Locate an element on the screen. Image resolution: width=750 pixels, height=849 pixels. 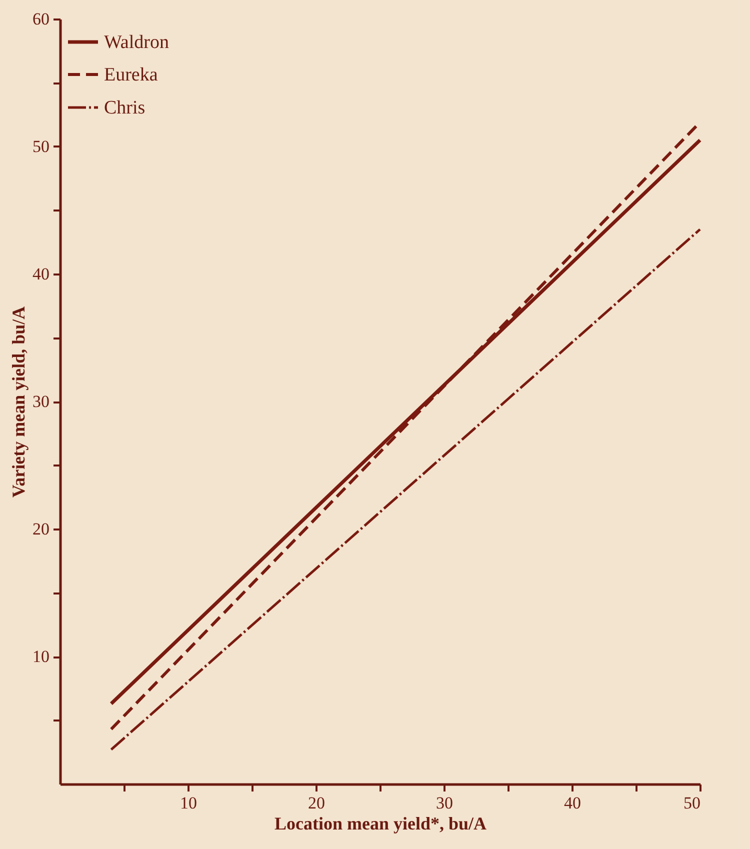
legend-label: Chris is located at coordinates (125, 108).